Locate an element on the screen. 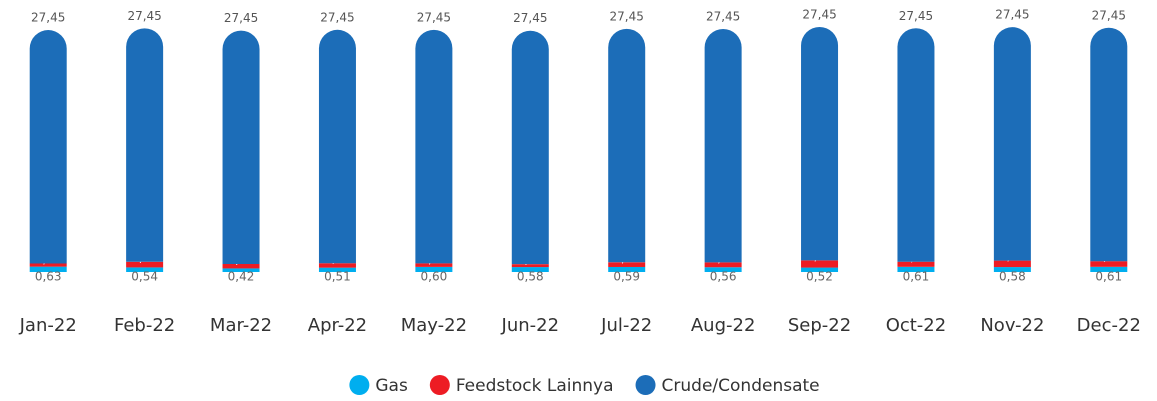 The width and height of the screenshot is (1157, 401). x-tick-label: Feb-22 is located at coordinates (144, 325).